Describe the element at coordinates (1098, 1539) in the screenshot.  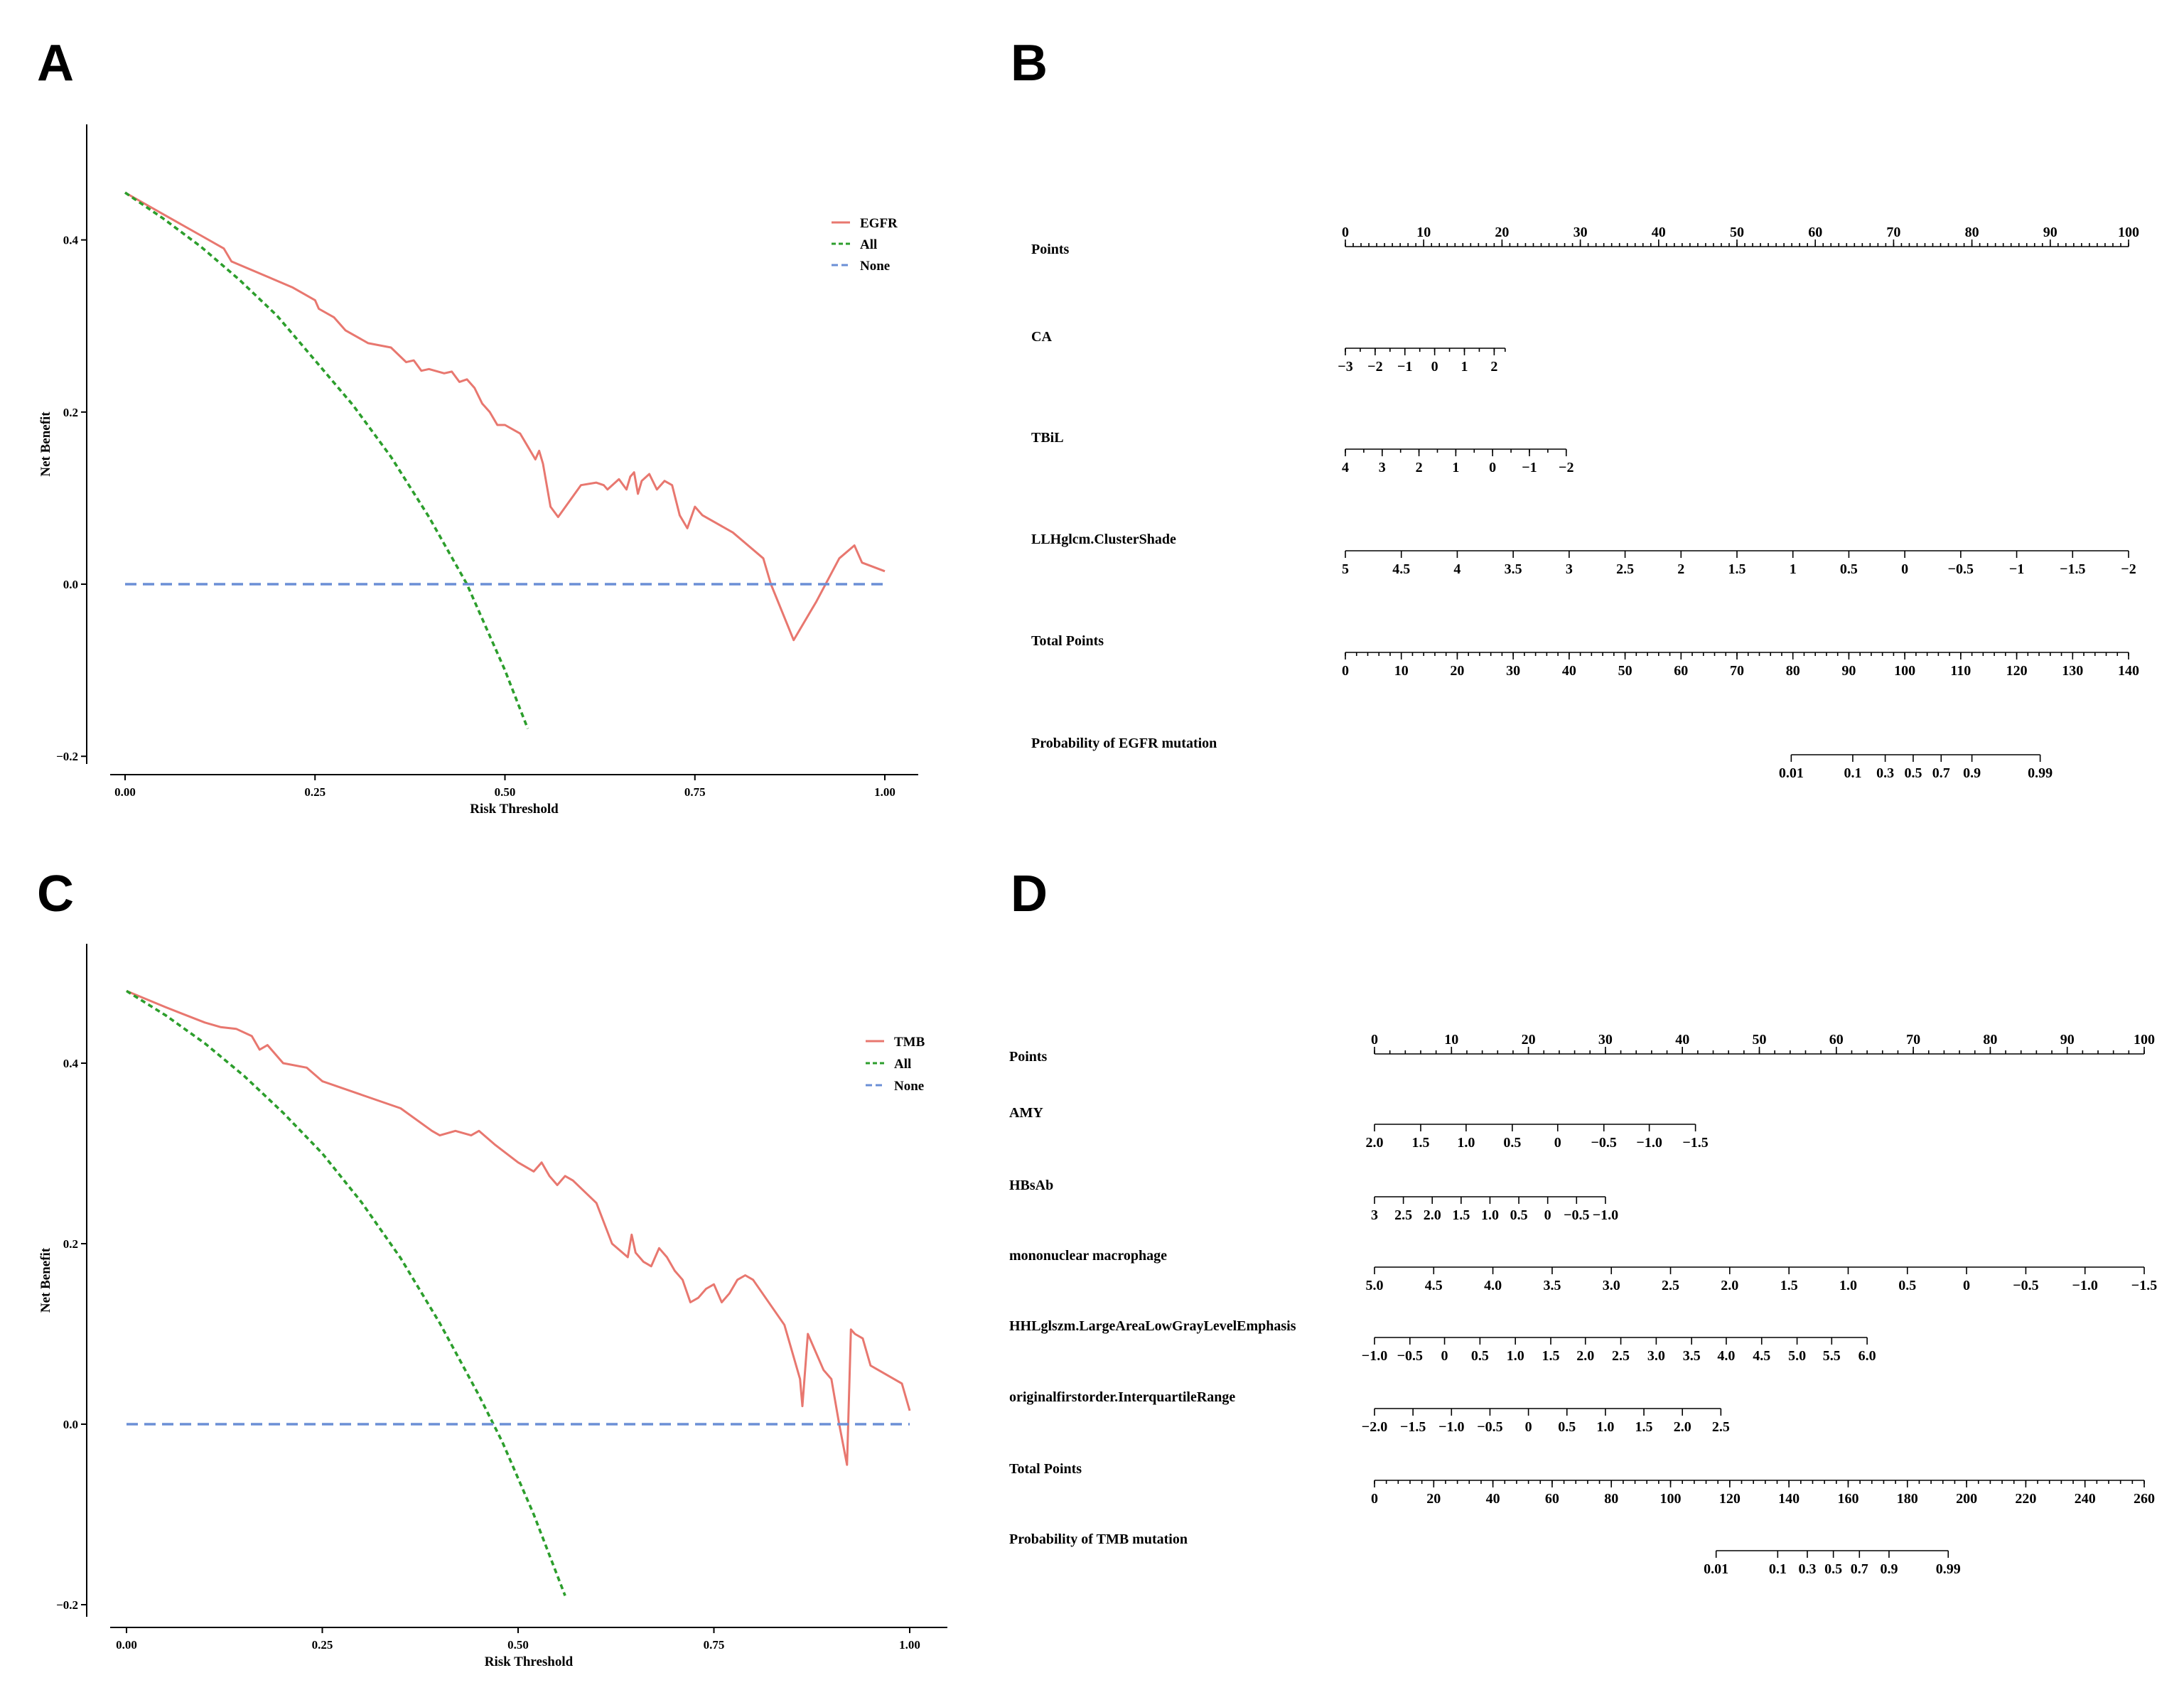
I see `nomogram-row-label: Probability of TMB mutation` at that location.